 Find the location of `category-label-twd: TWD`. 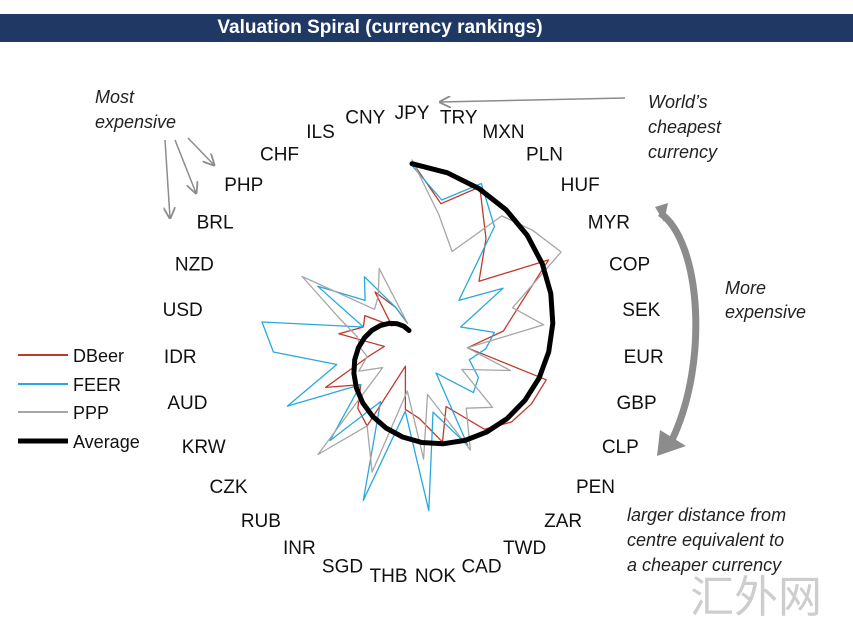

category-label-twd: TWD is located at coordinates (524, 548).